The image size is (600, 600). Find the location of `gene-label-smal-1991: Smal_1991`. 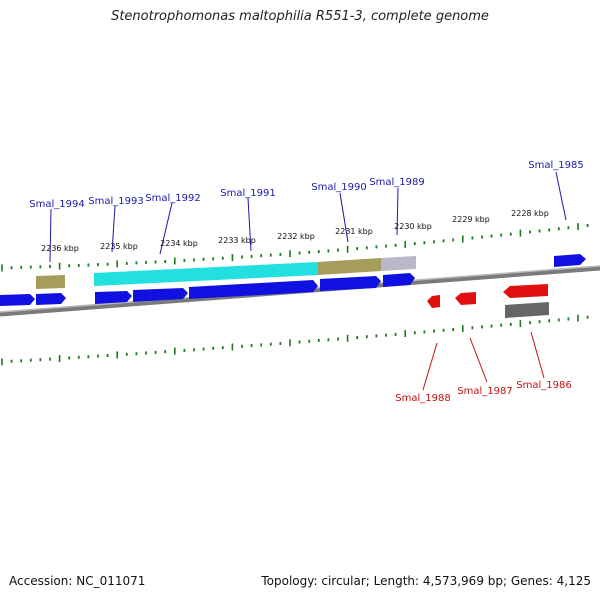

gene-label-smal-1991: Smal_1991 is located at coordinates (247, 193).